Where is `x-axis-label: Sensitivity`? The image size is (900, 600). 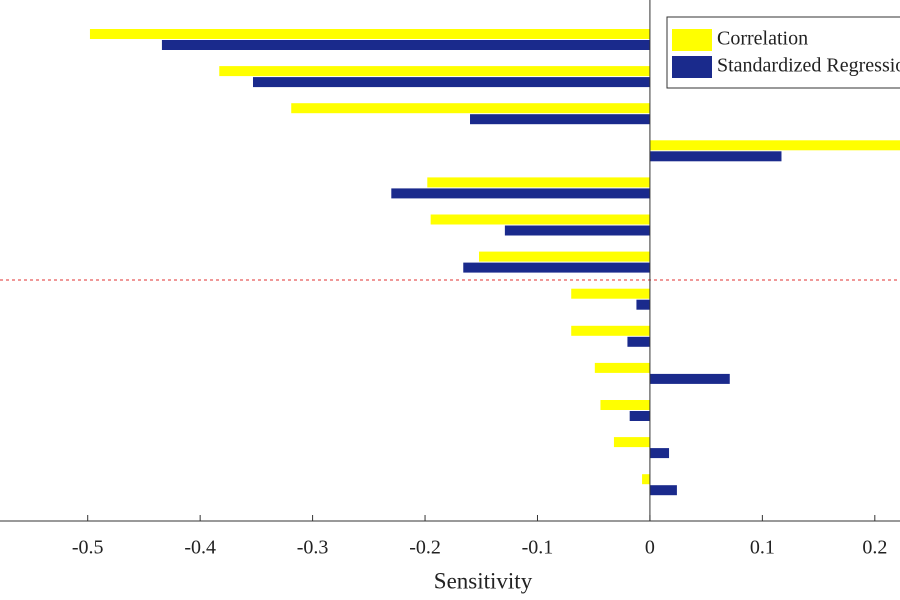 x-axis-label: Sensitivity is located at coordinates (483, 580).